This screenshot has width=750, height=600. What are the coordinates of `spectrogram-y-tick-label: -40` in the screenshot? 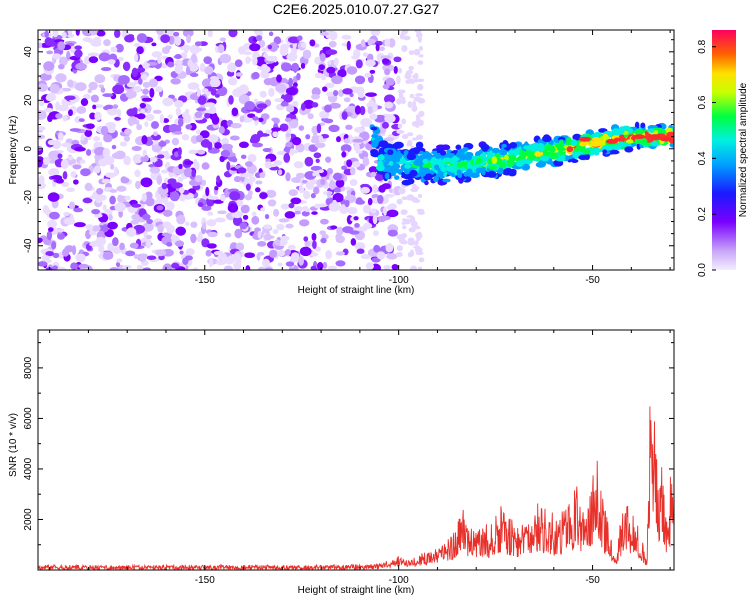 It's located at (28, 245).